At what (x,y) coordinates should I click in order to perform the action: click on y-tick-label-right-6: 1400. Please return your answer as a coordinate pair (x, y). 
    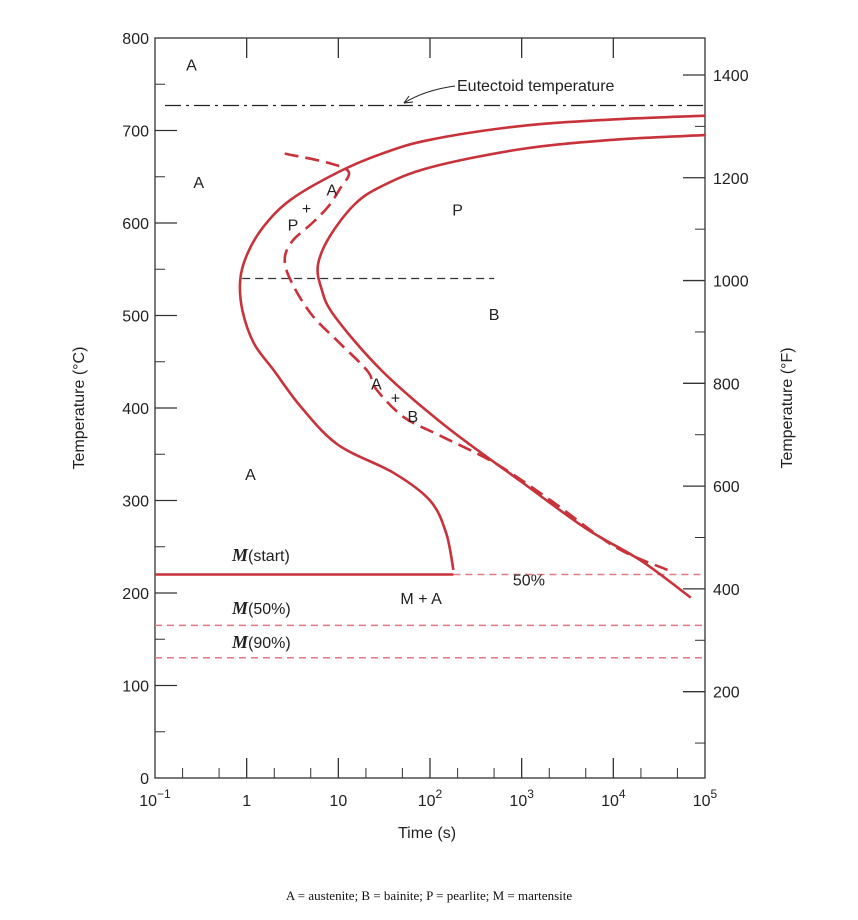
    Looking at the image, I should click on (731, 76).